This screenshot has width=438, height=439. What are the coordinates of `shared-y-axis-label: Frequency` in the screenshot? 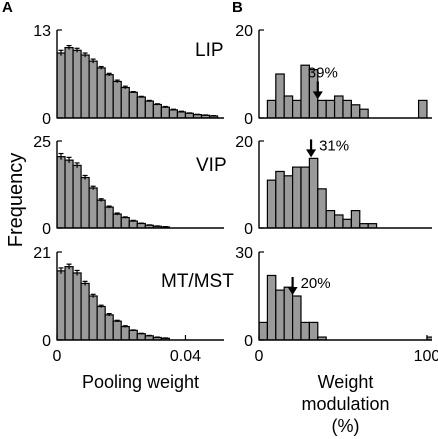 It's located at (16, 200).